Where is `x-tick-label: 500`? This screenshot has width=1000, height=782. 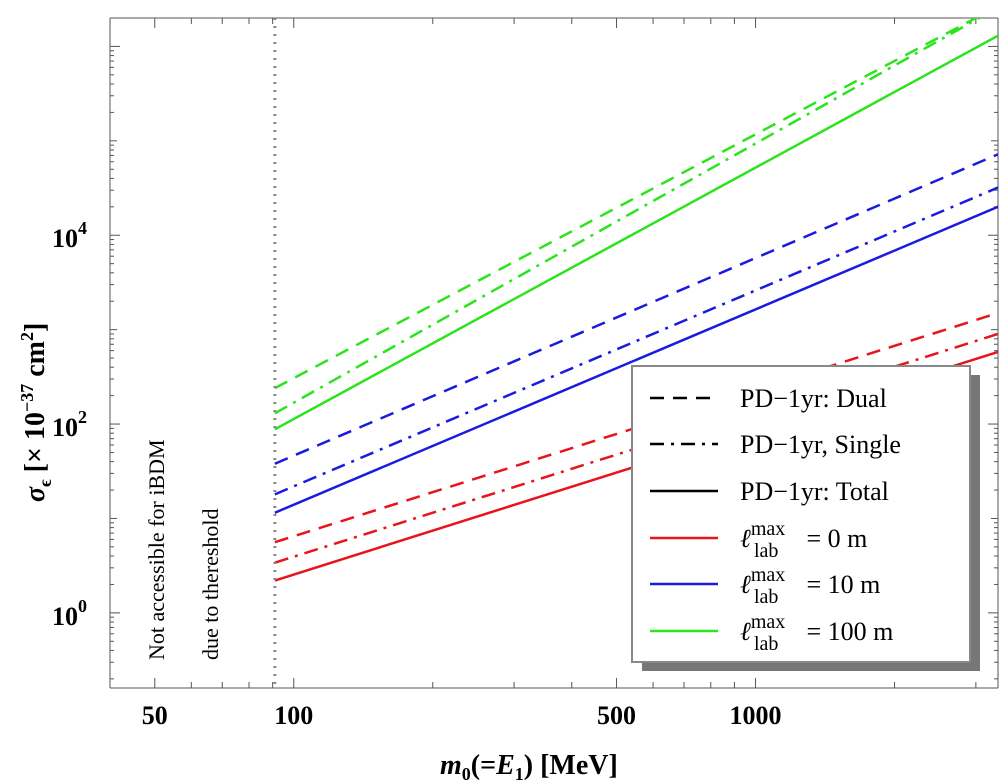 x-tick-label: 500 is located at coordinates (616, 715).